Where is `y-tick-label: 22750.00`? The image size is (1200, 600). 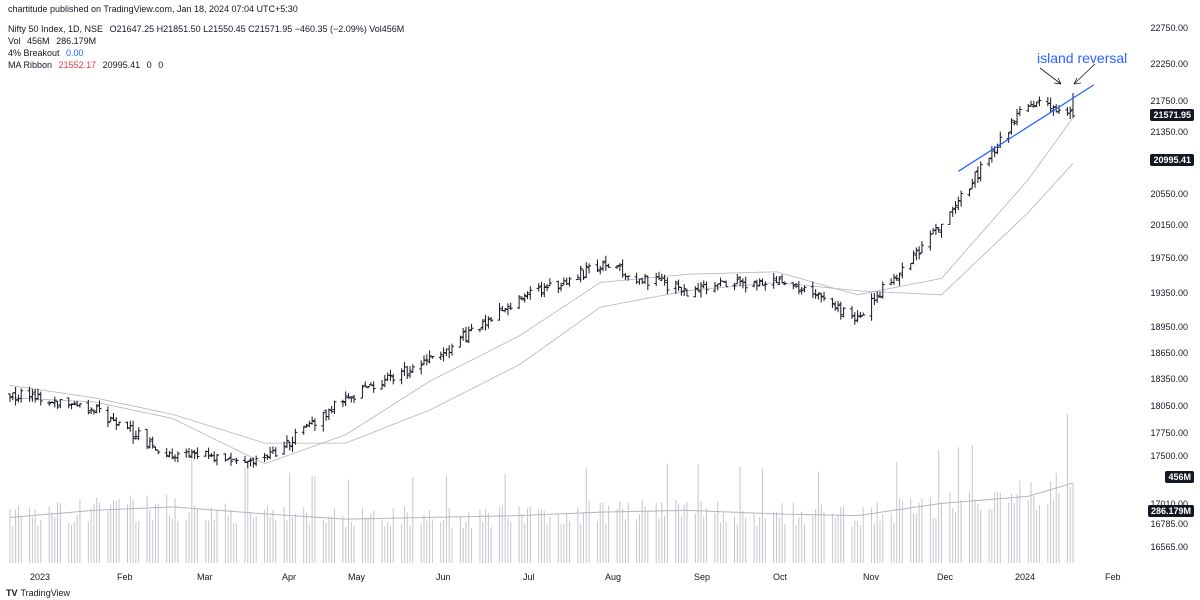
y-tick-label: 22750.00 is located at coordinates (1169, 28).